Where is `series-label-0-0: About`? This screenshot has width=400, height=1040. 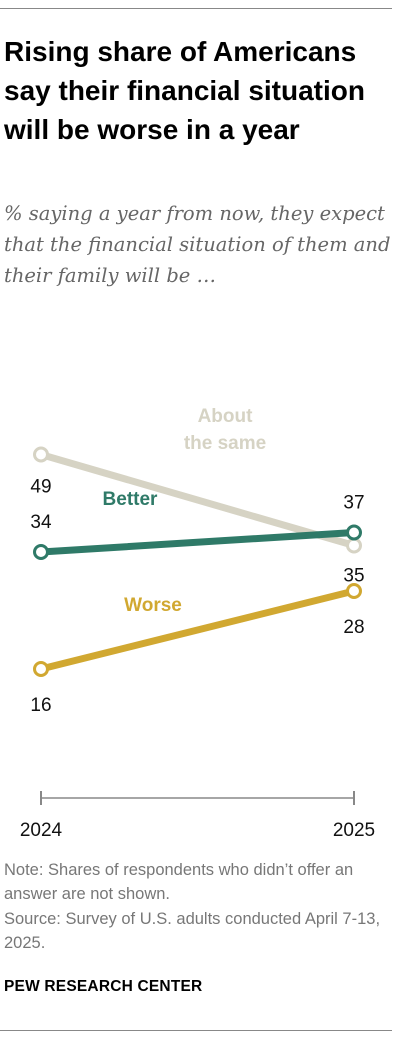
series-label-0-0: About is located at coordinates (226, 416).